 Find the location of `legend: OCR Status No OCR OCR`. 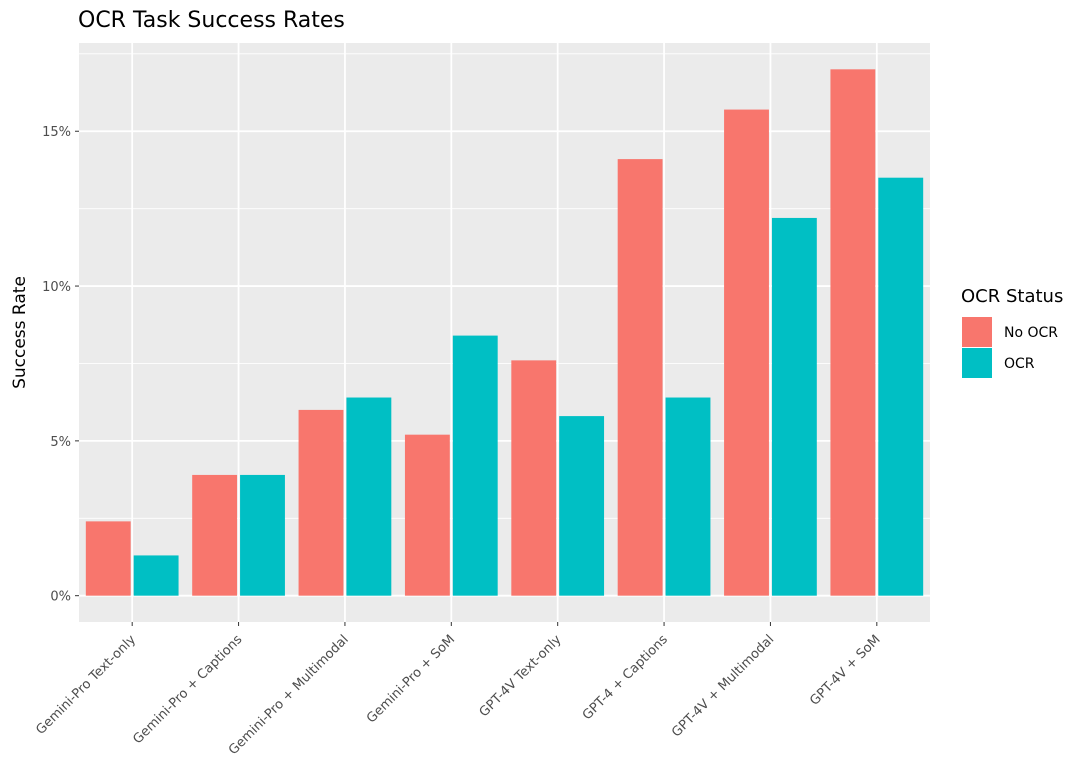

legend: OCR Status No OCR OCR is located at coordinates (1012, 332).